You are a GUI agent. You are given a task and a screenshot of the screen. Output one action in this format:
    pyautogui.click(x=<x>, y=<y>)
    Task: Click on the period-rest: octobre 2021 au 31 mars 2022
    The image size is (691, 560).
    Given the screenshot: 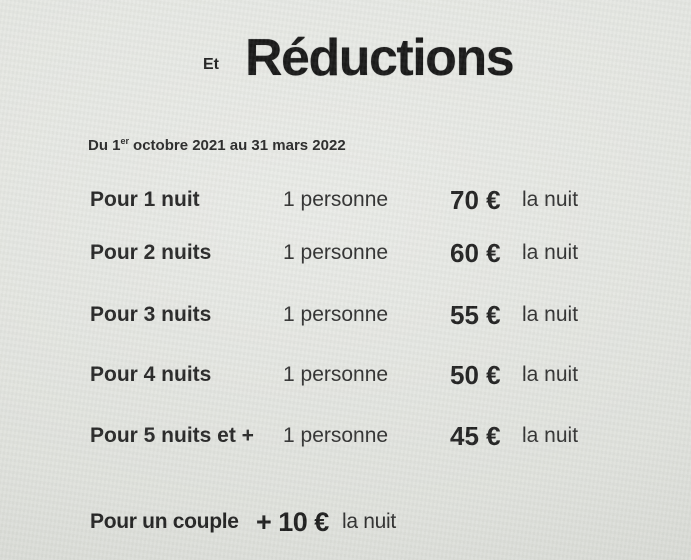 What is the action you would take?
    pyautogui.click(x=239, y=145)
    